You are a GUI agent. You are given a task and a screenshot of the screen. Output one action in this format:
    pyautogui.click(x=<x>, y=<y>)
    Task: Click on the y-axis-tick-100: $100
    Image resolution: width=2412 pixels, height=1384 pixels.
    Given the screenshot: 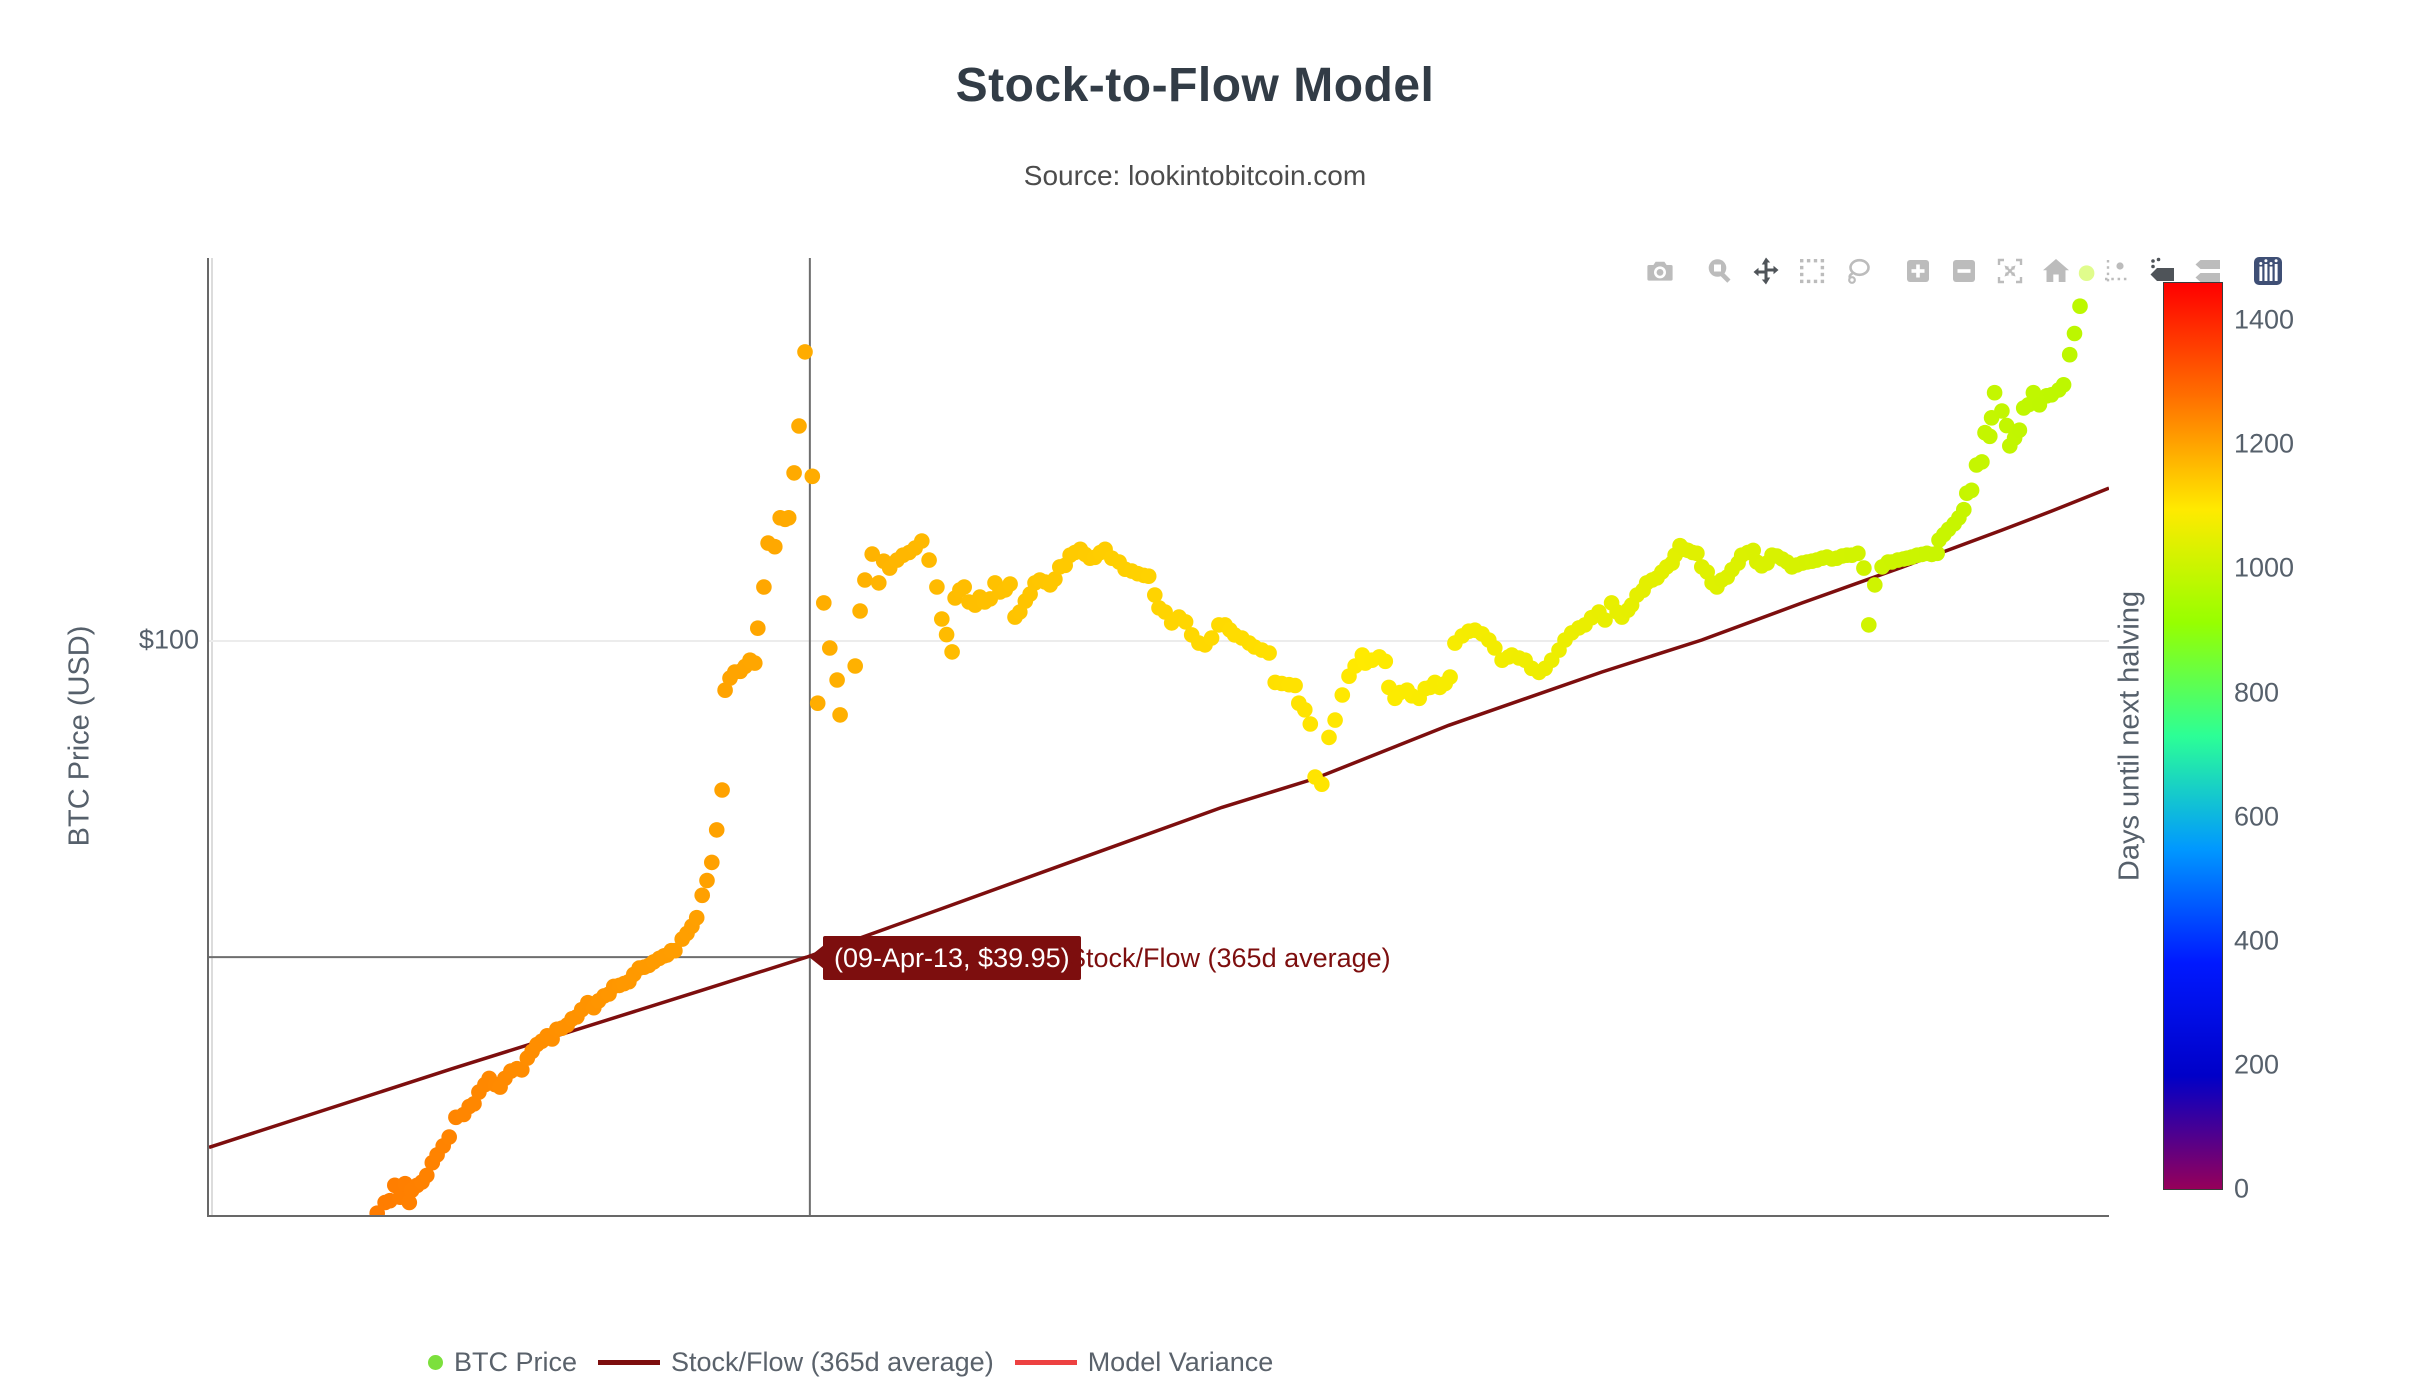 What is the action you would take?
    pyautogui.click(x=168, y=639)
    